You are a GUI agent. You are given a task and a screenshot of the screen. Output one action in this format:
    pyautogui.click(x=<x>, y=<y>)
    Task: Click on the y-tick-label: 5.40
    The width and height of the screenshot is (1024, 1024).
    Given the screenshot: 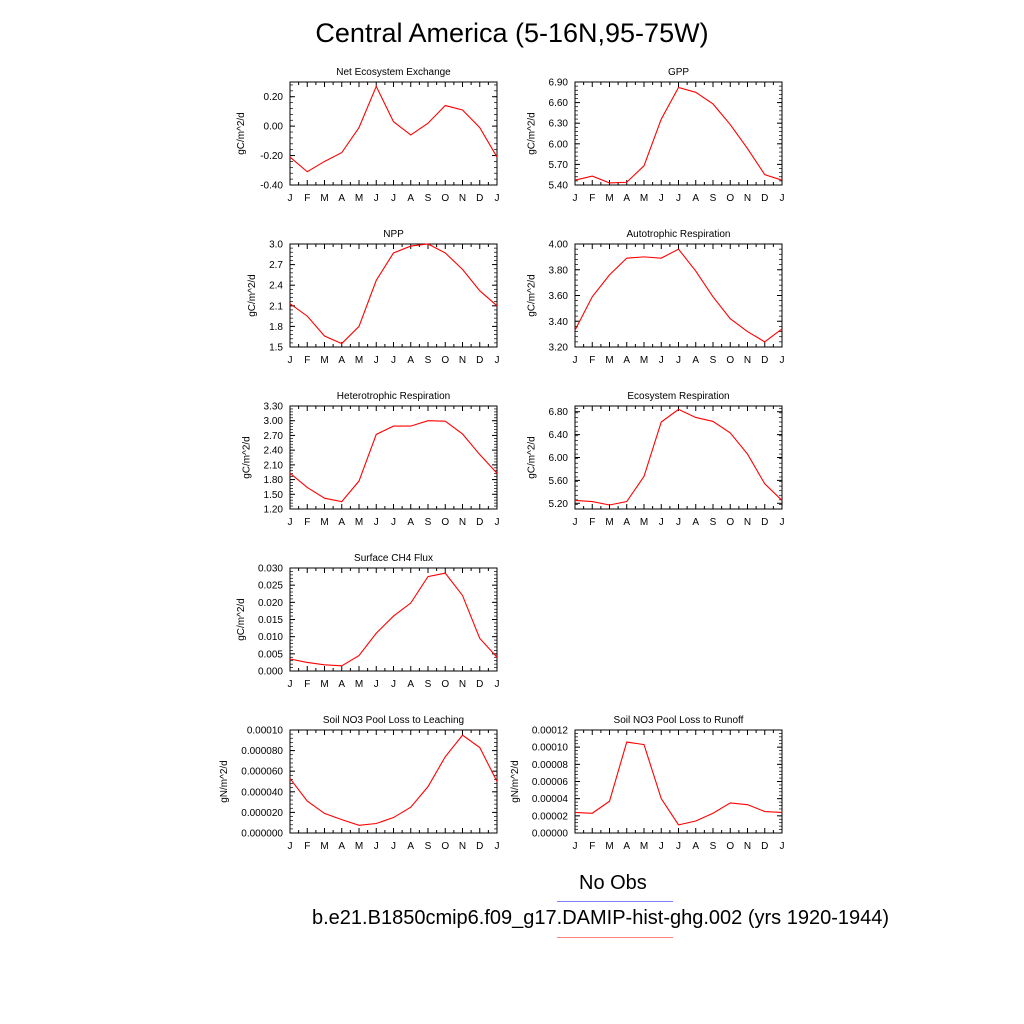 What is the action you would take?
    pyautogui.click(x=559, y=186)
    